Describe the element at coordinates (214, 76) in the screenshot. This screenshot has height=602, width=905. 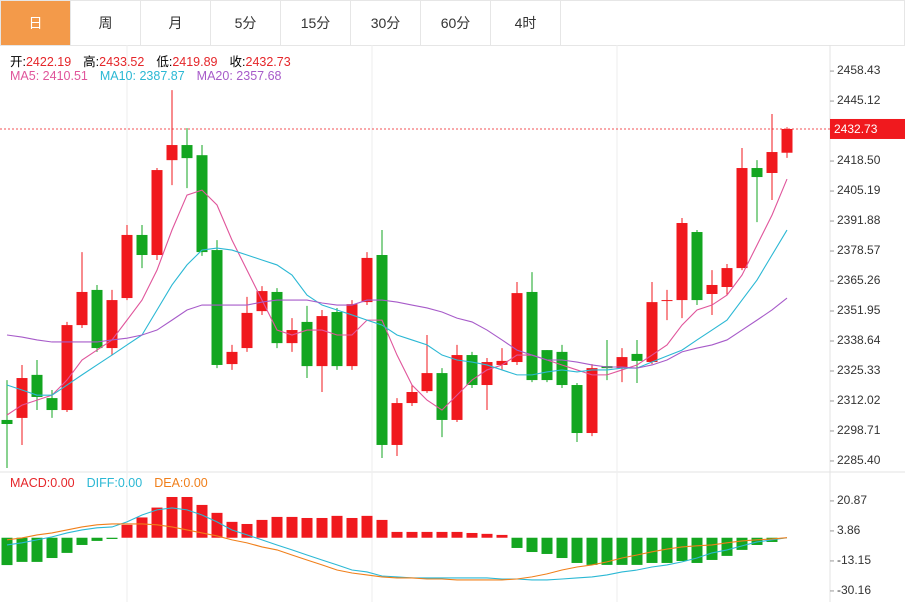
I see `ma-name: MA20:` at that location.